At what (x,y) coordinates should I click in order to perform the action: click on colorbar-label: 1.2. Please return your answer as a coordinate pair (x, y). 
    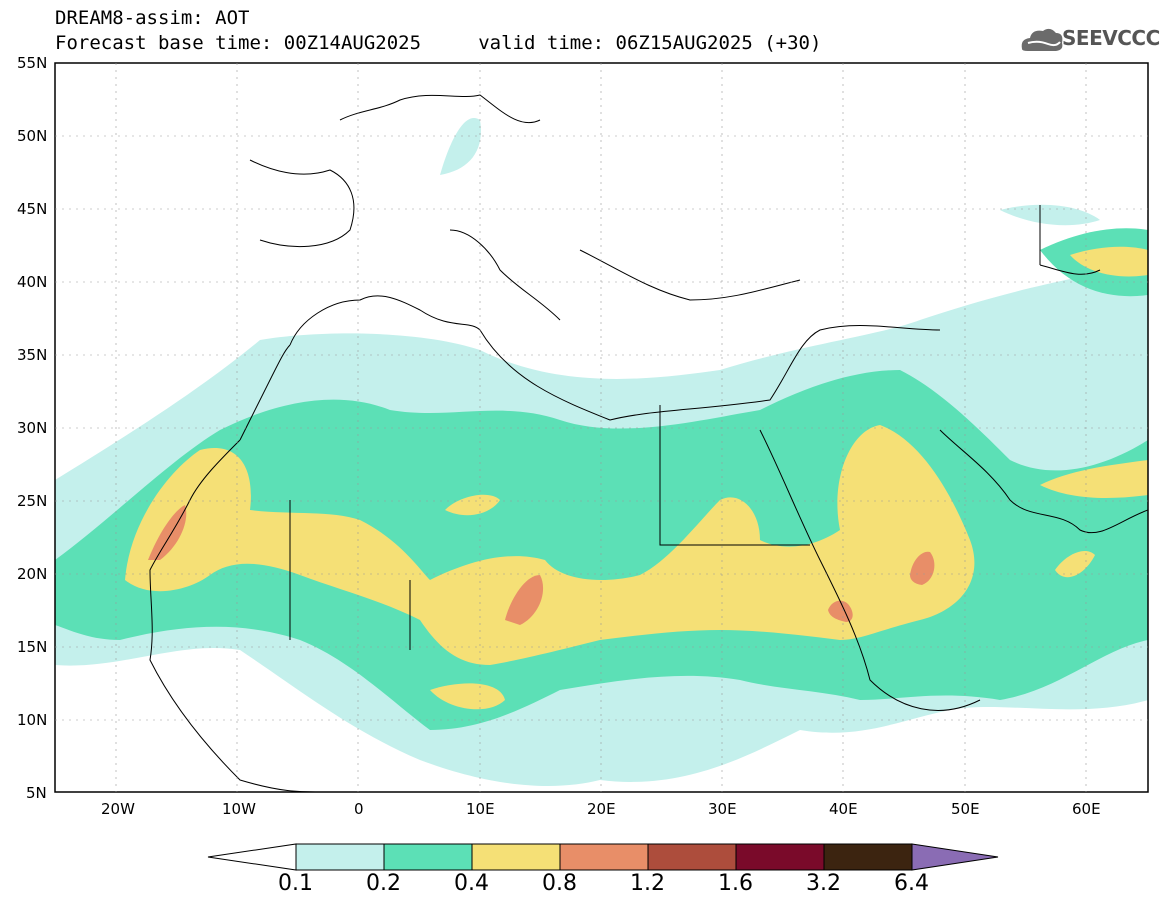
    Looking at the image, I should click on (647, 883).